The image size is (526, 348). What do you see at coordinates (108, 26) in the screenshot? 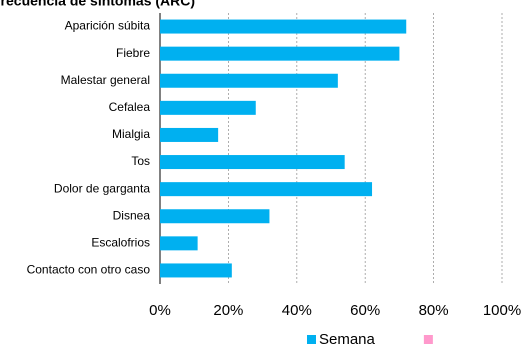
I see `y-tick-label: Aparición súbita` at bounding box center [108, 26].